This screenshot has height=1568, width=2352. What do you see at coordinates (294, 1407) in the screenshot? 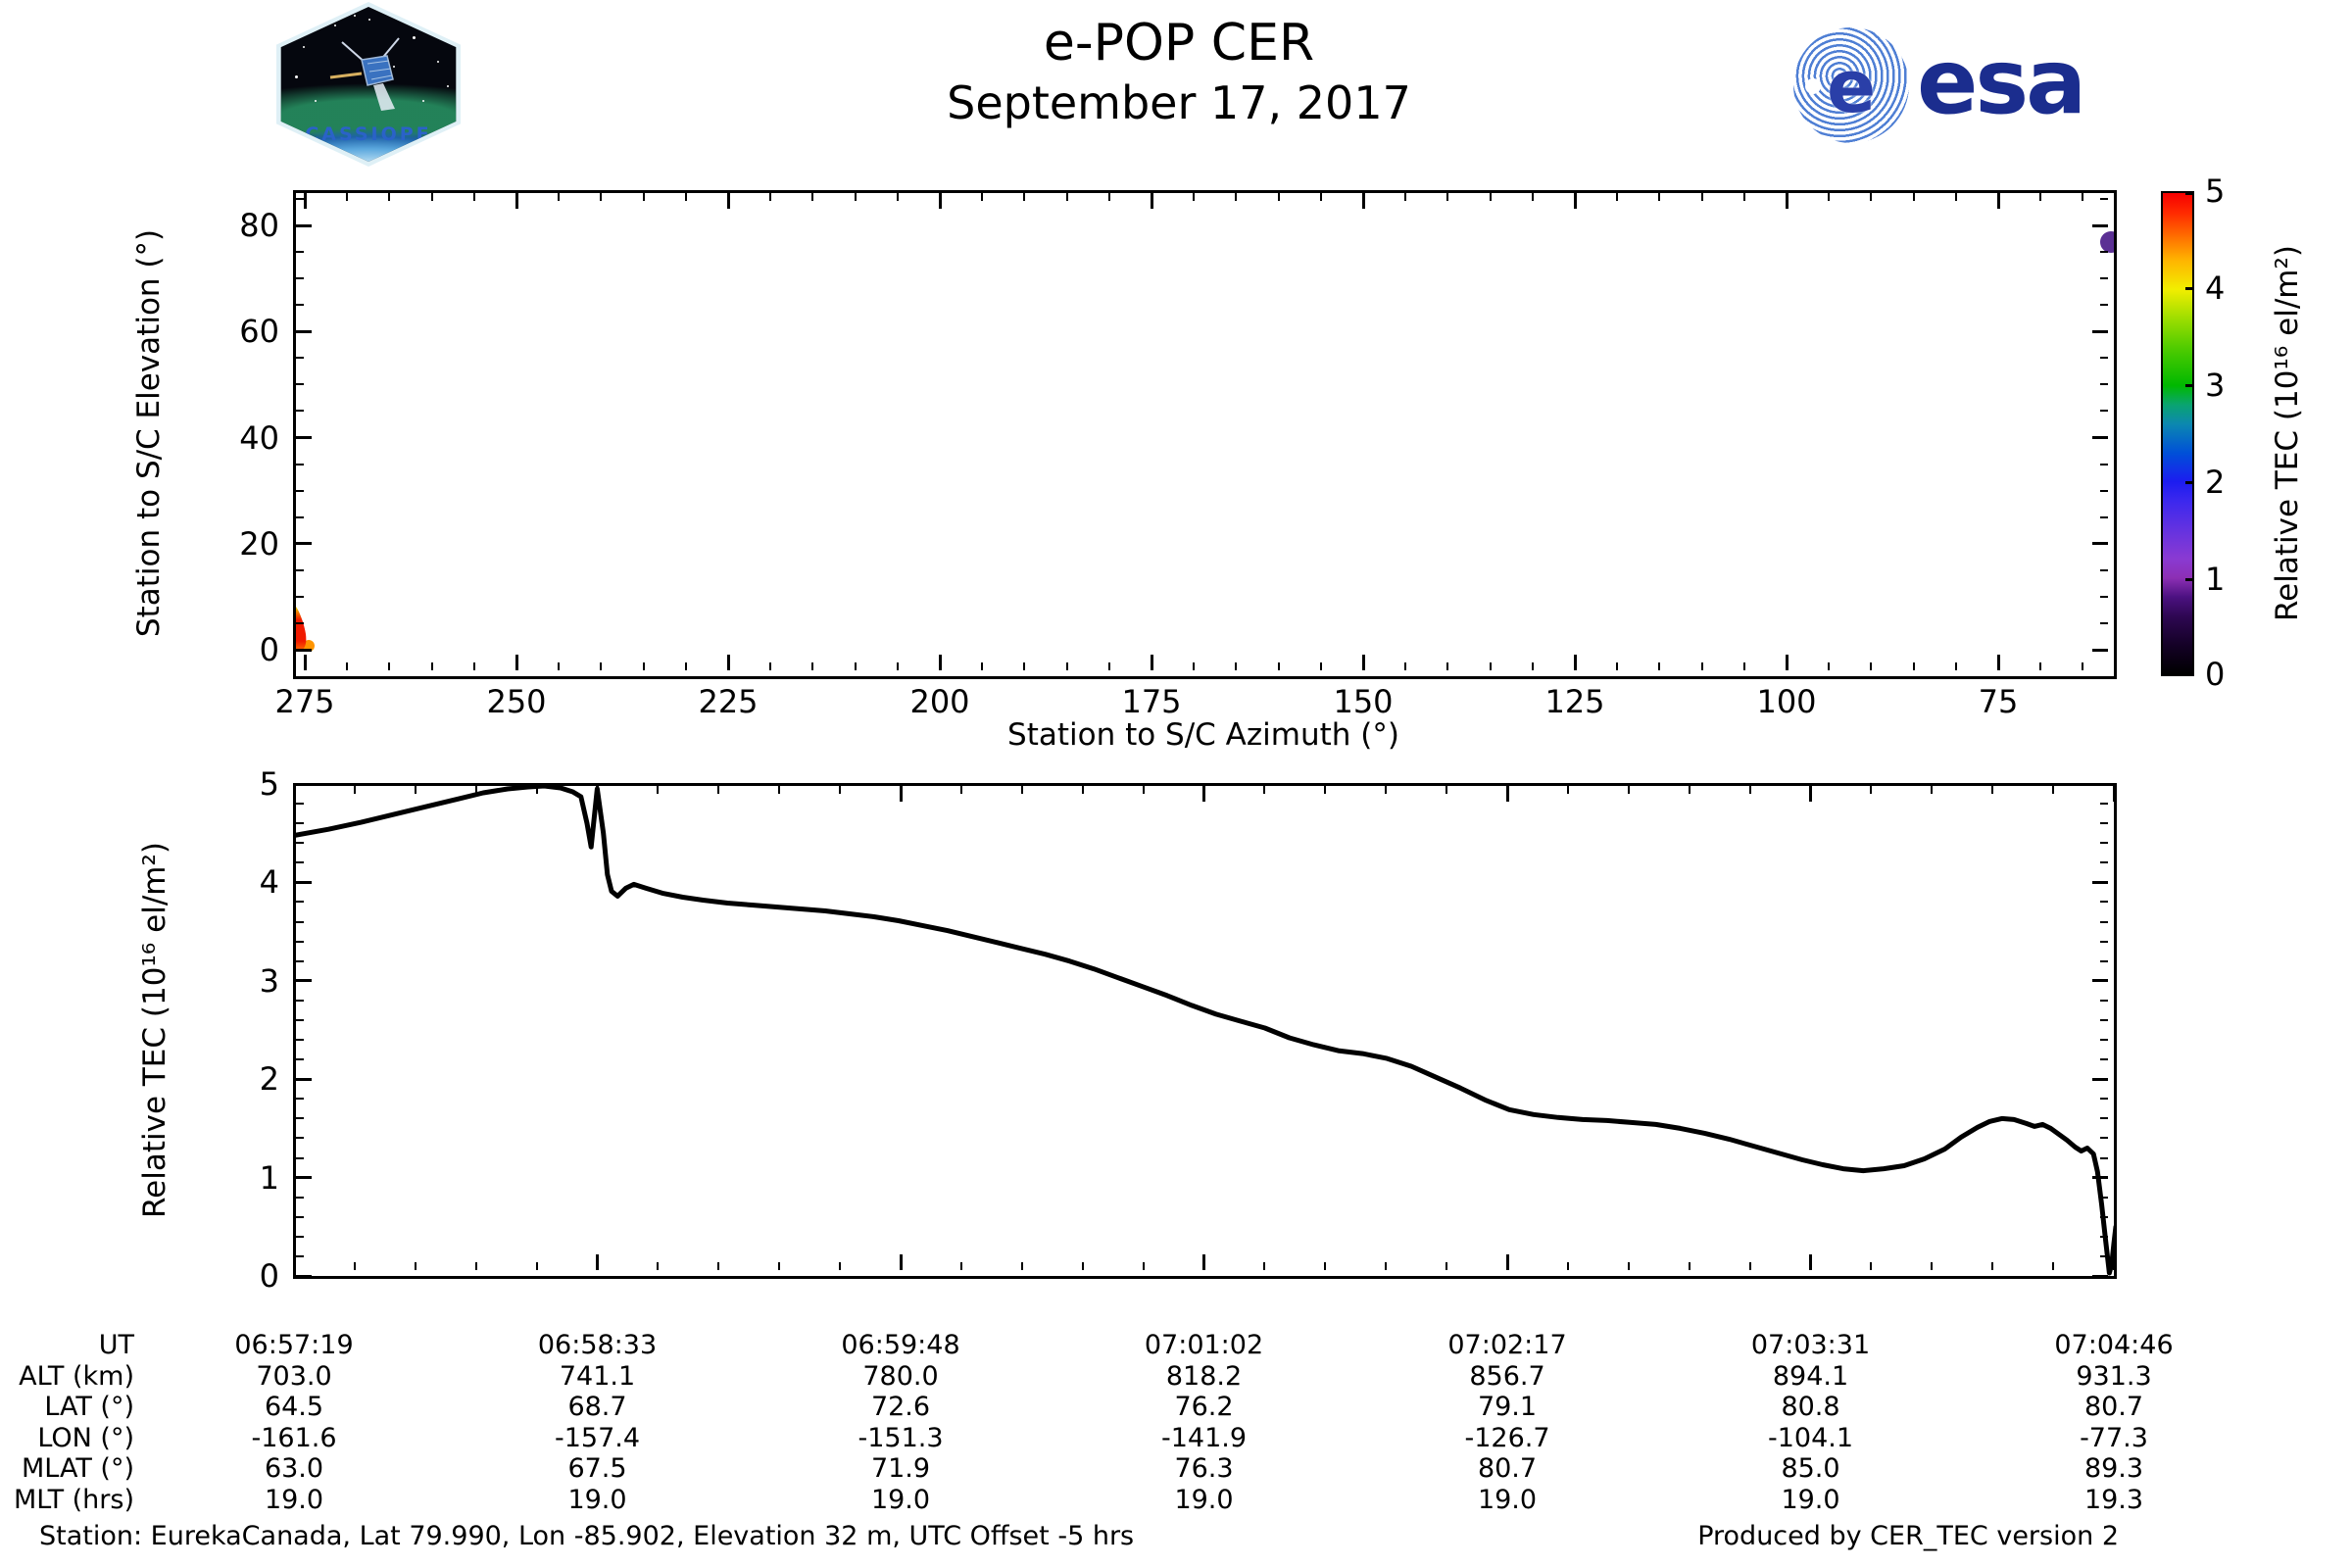
I see `table-value: 64.5` at bounding box center [294, 1407].